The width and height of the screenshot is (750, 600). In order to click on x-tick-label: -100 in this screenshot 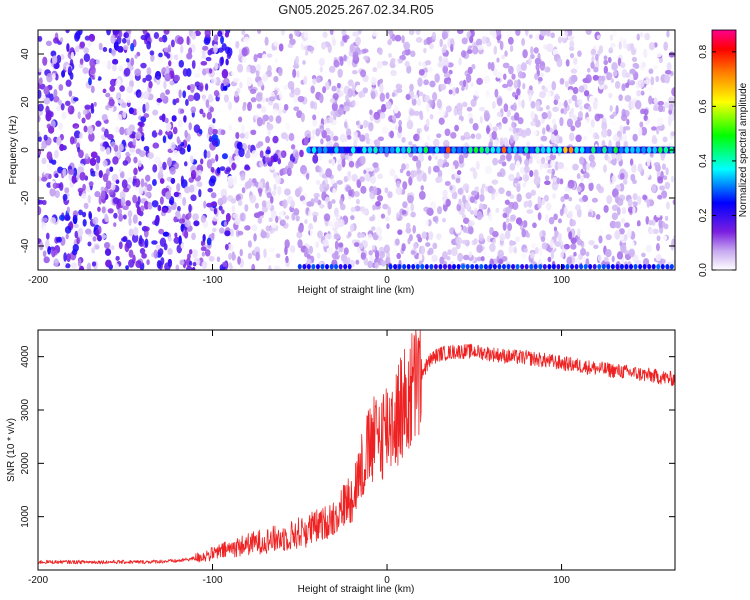, I will do `click(213, 280)`.